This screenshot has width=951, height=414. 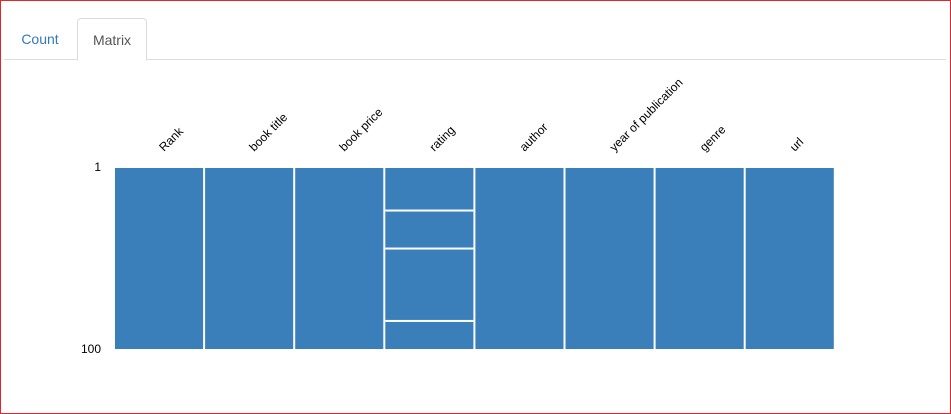 I want to click on column-label: book title, so click(x=268, y=132).